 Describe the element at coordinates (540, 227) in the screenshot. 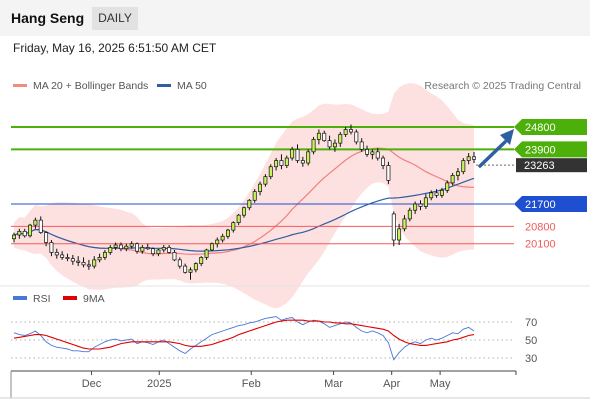

I see `level-label-20800: 20800` at that location.